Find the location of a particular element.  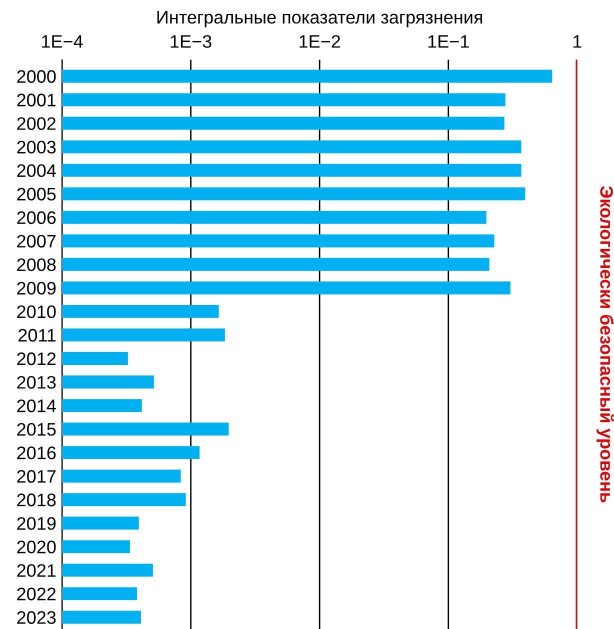

y-tick-label: 2000 is located at coordinates (36, 76).